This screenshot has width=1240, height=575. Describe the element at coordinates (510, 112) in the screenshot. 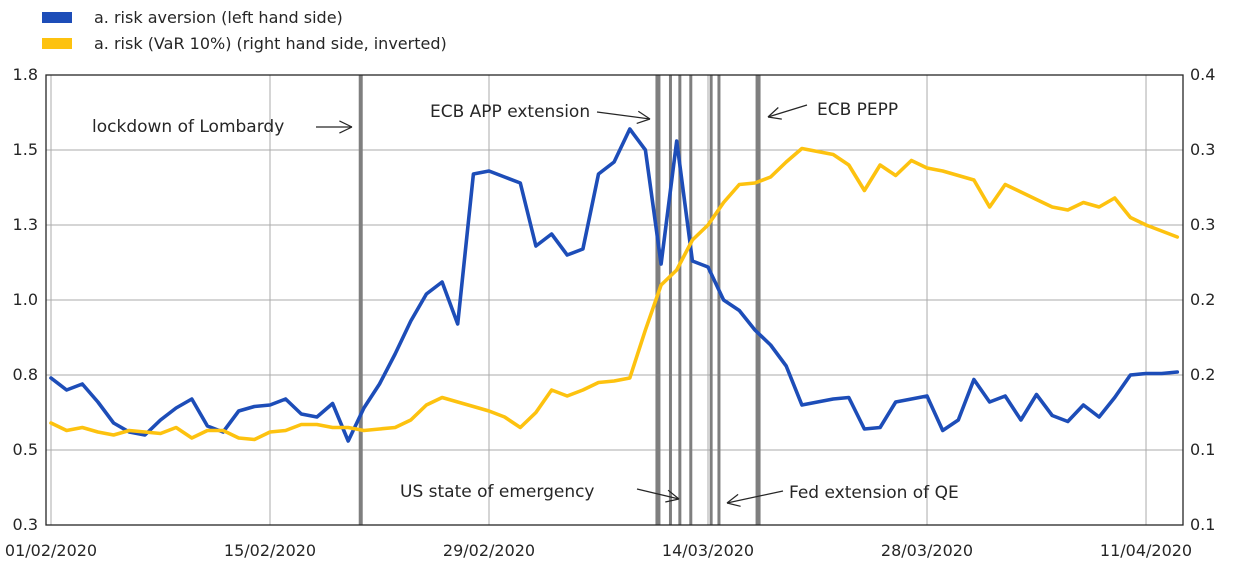

I see `annotation-ecb-app-extension: ECB APP extension` at that location.